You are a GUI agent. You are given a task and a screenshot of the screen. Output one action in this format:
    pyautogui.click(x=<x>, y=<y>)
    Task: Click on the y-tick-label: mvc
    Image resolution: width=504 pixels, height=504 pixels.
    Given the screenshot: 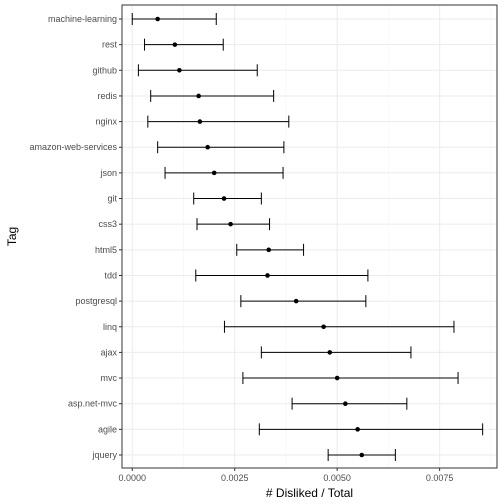 What is the action you would take?
    pyautogui.click(x=109, y=378)
    